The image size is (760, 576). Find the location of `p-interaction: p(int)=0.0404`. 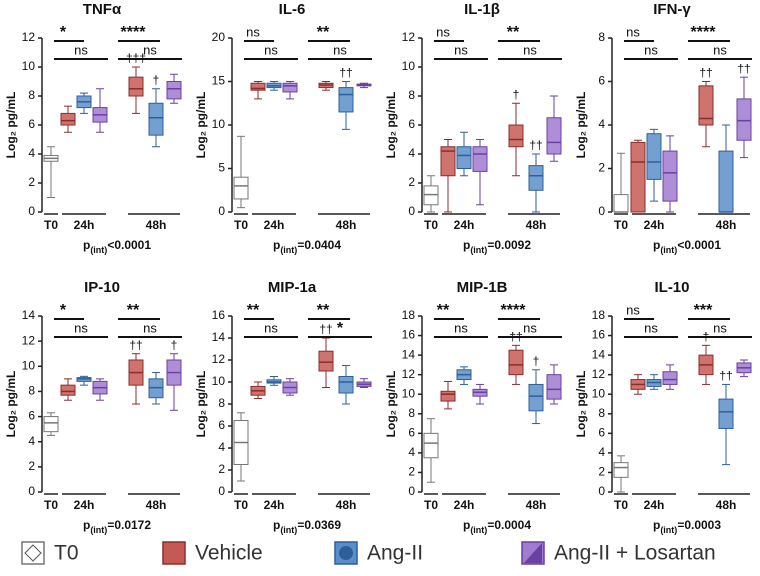

p-interaction: p(int)=0.0404 is located at coordinates (307, 246).